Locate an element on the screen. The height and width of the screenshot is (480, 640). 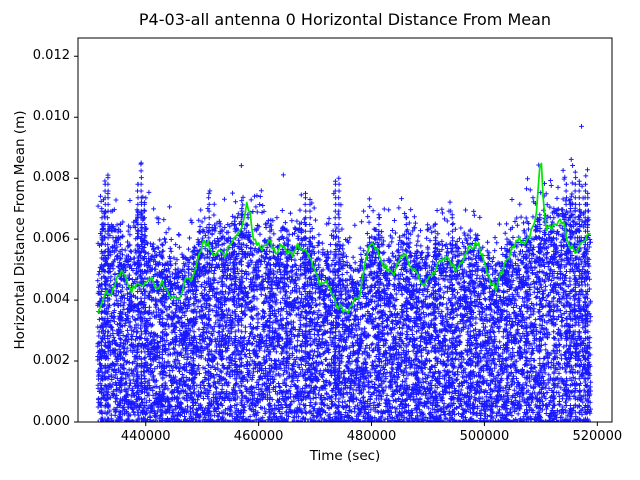
y-tick-label: 0.004 is located at coordinates (51, 300).